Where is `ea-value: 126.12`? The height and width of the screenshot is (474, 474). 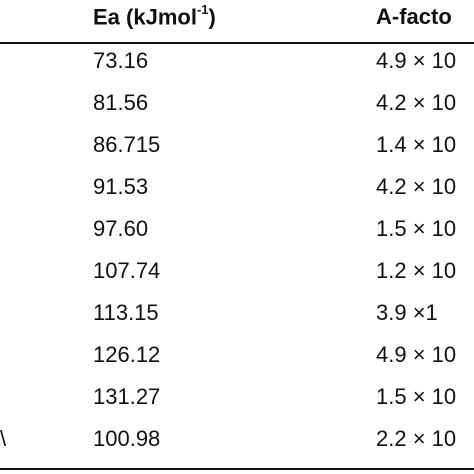
ea-value: 126.12 is located at coordinates (127, 354).